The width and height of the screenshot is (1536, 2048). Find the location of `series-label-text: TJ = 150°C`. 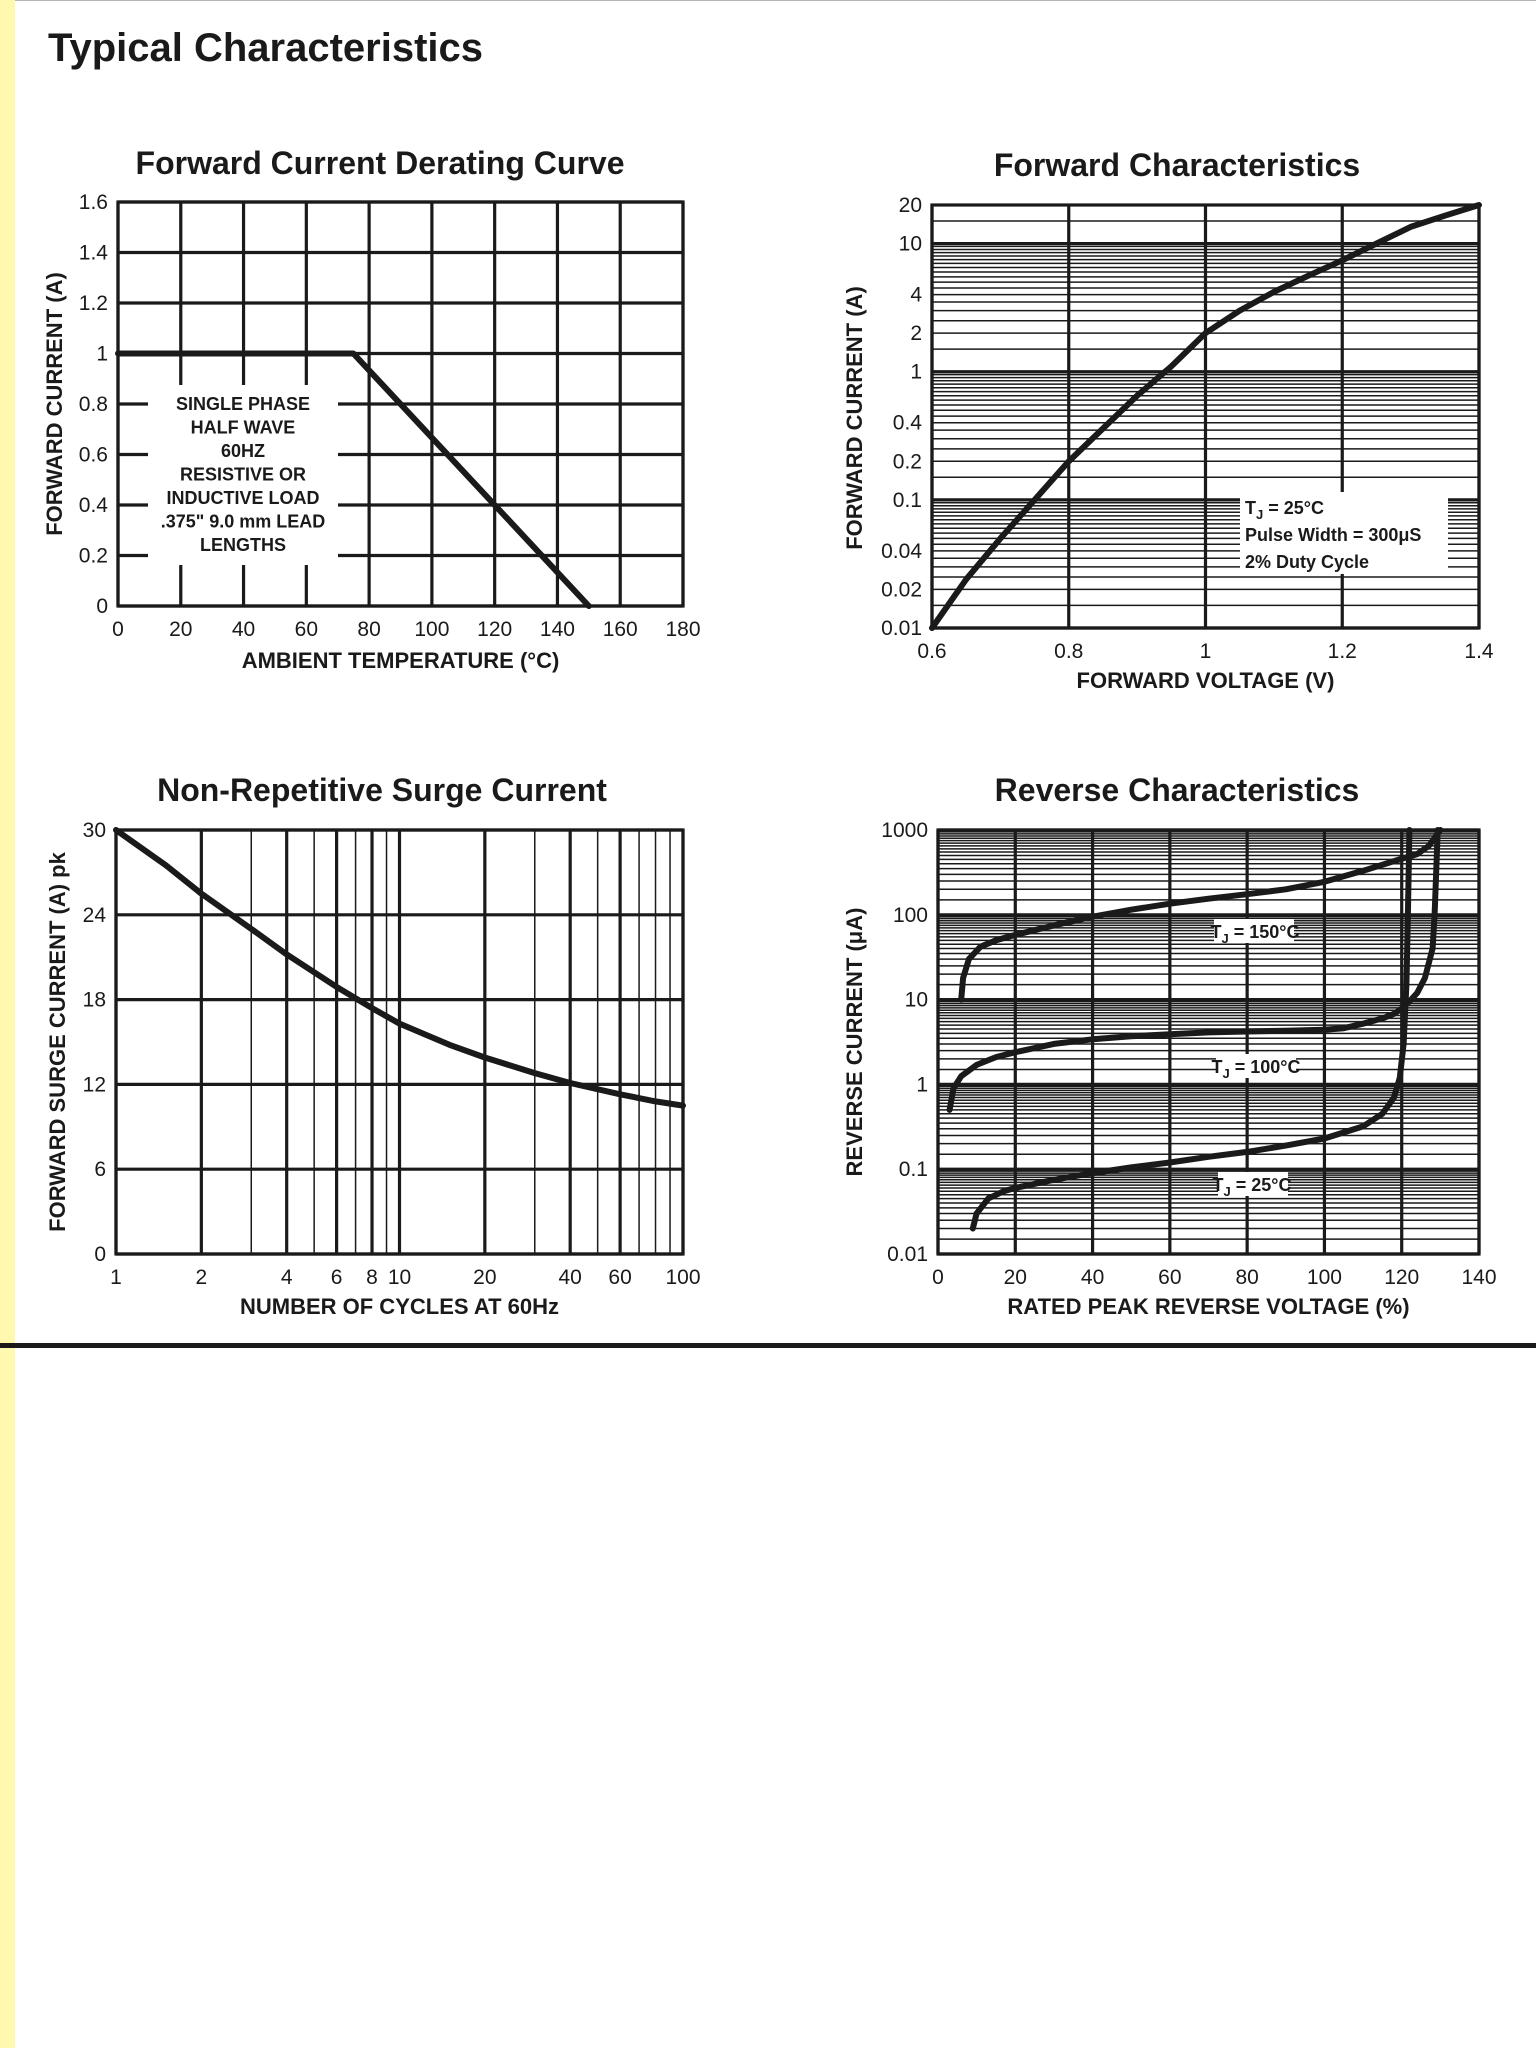

series-label-text: TJ = 150°C is located at coordinates (1255, 934).